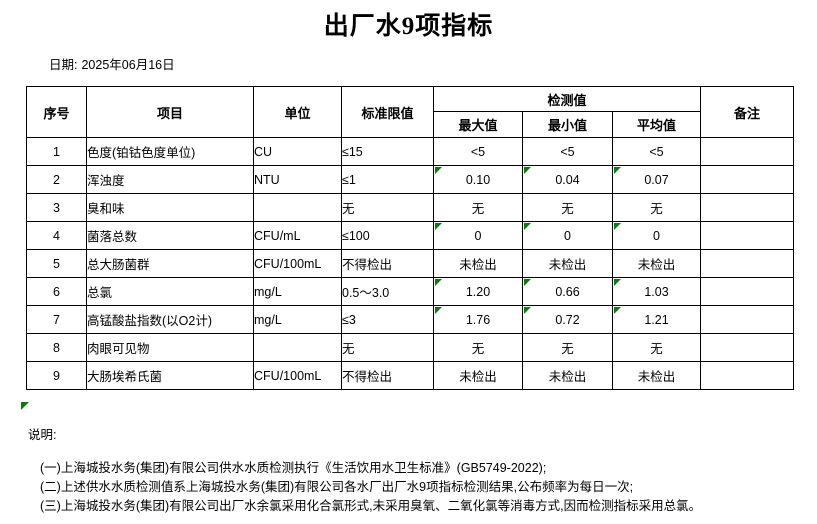  Describe the element at coordinates (567, 263) in the screenshot. I see `cell-min: 未检出` at that location.